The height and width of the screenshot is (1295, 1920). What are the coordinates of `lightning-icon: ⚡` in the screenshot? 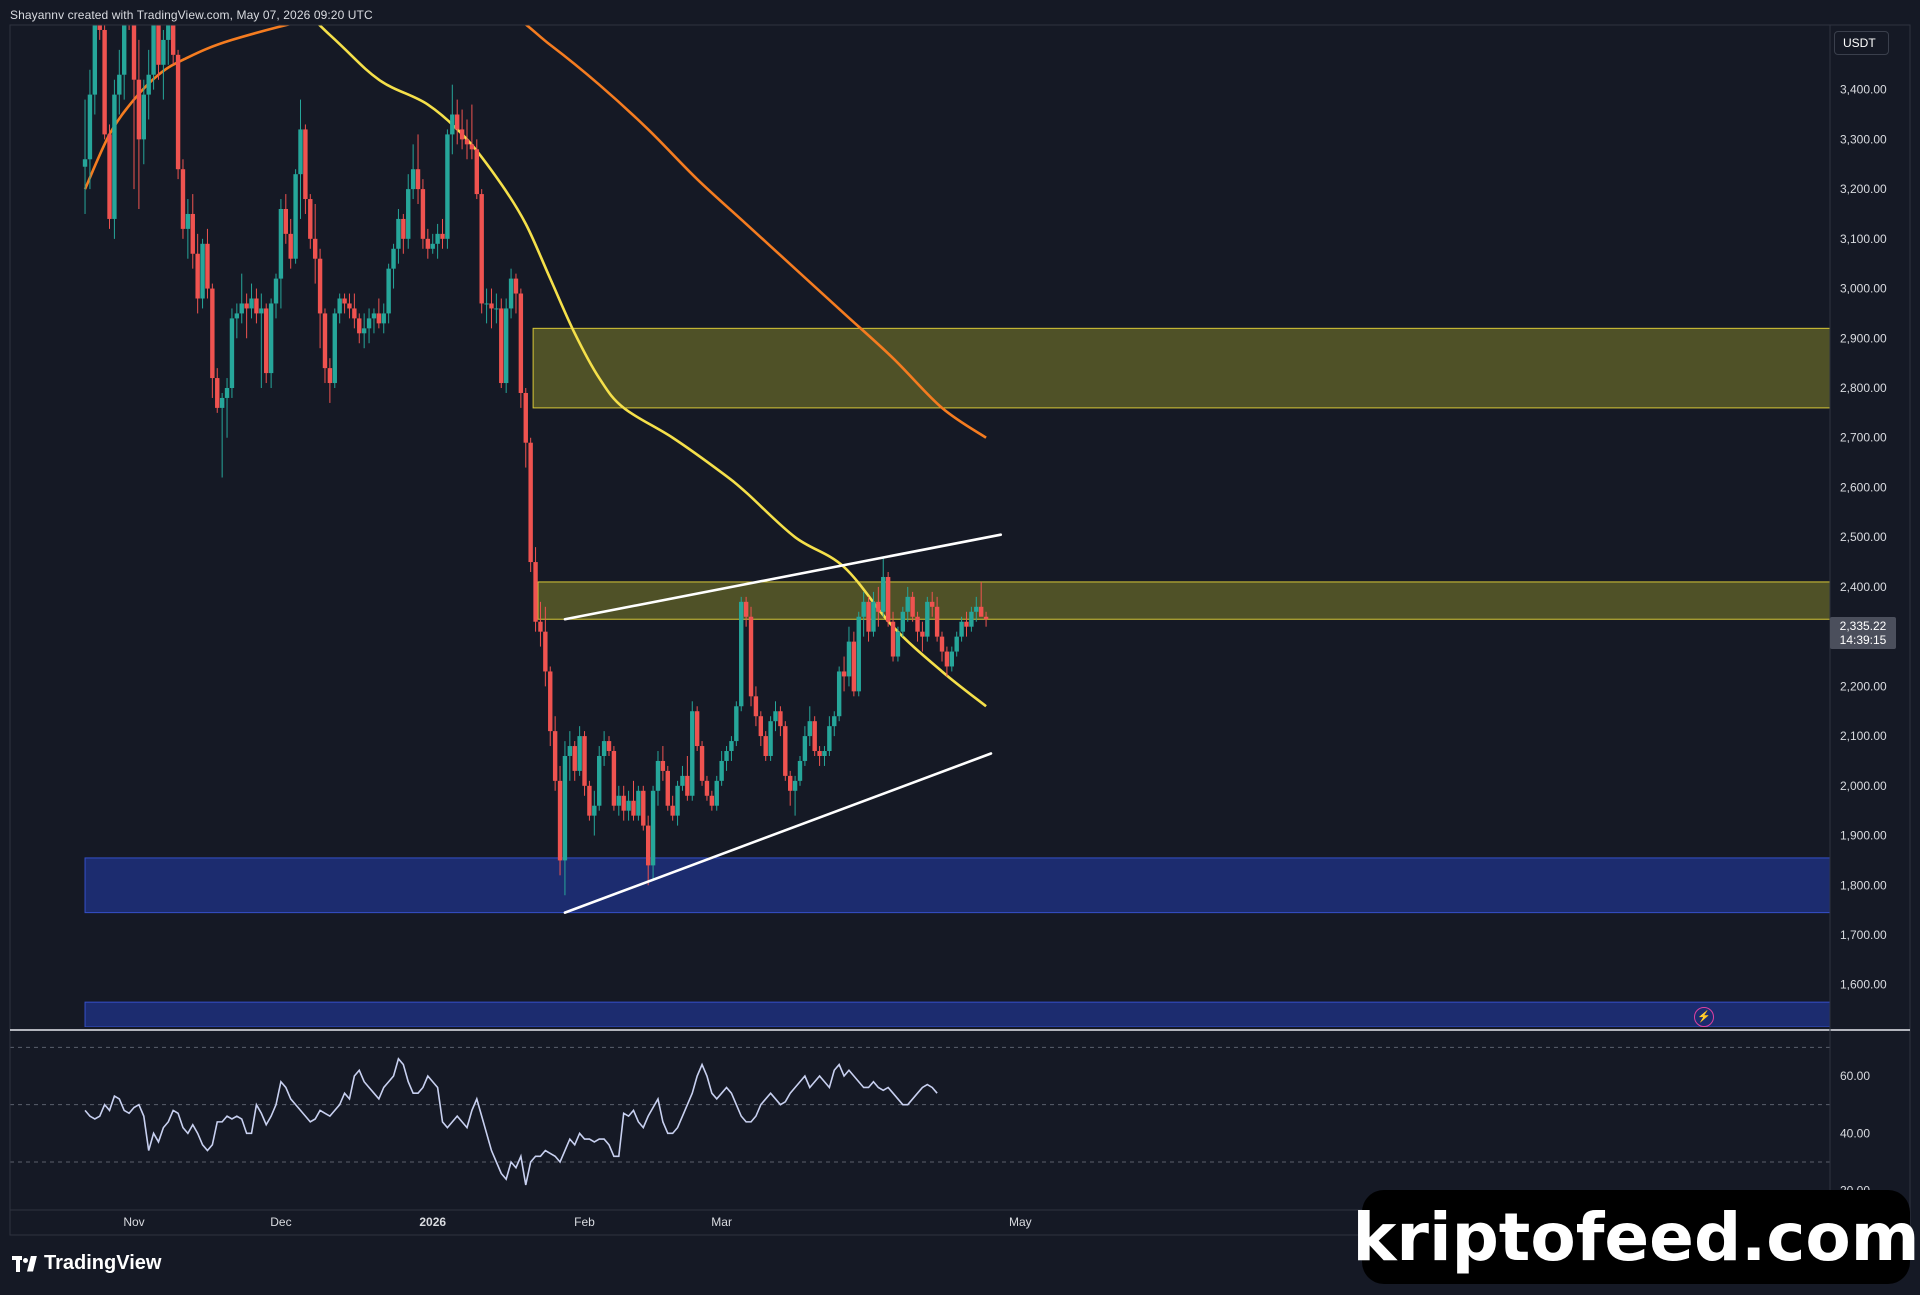 It's located at (1704, 1017).